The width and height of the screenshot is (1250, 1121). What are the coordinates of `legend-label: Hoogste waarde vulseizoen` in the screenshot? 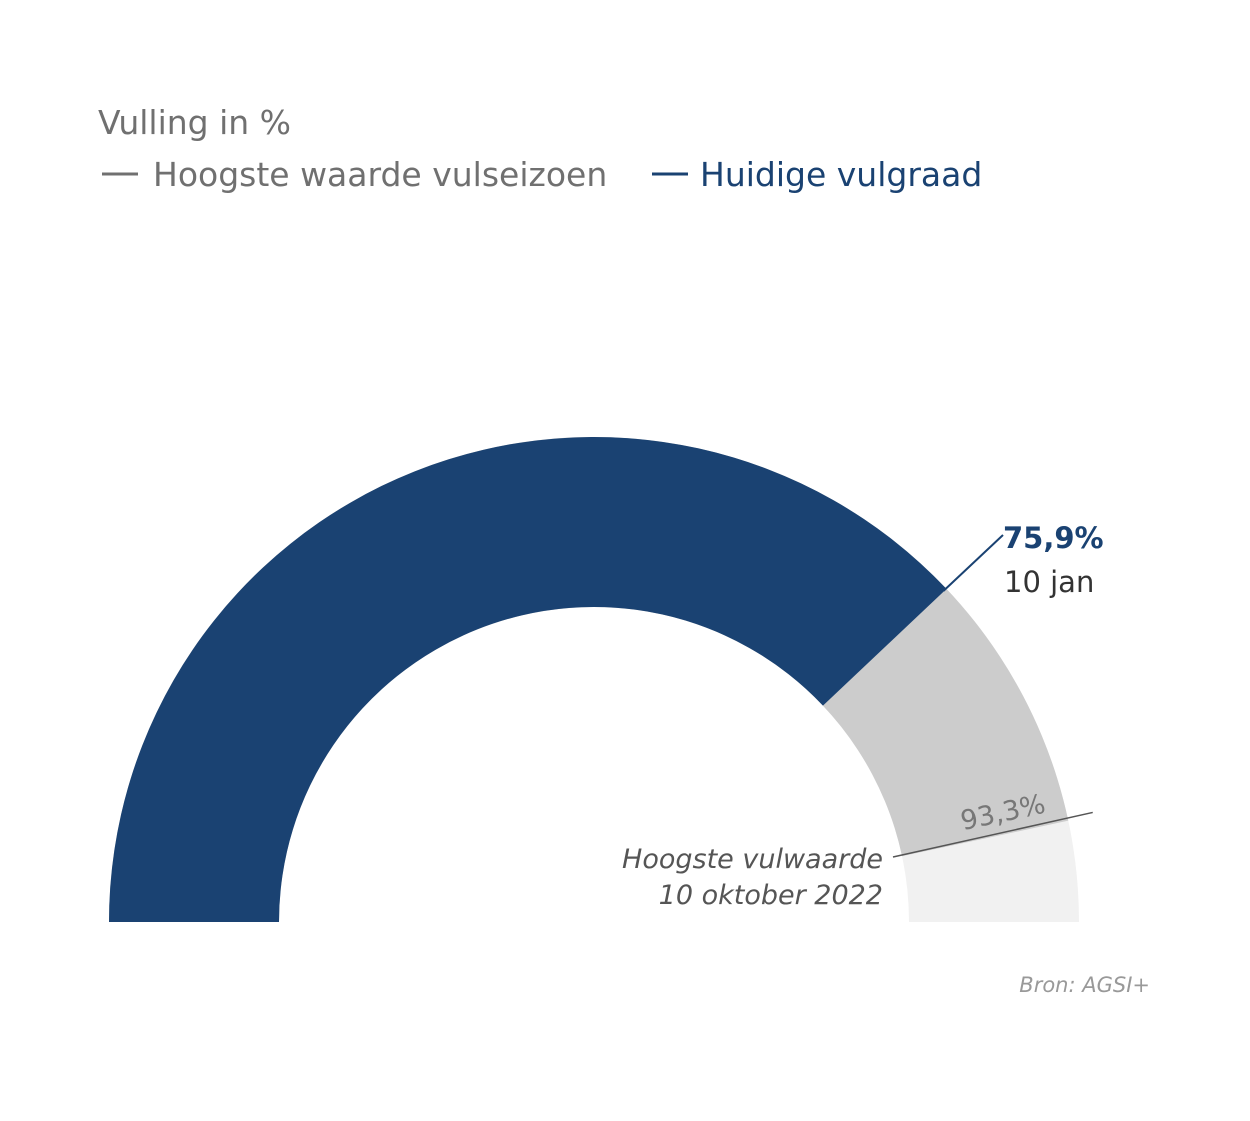 It's located at (380, 174).